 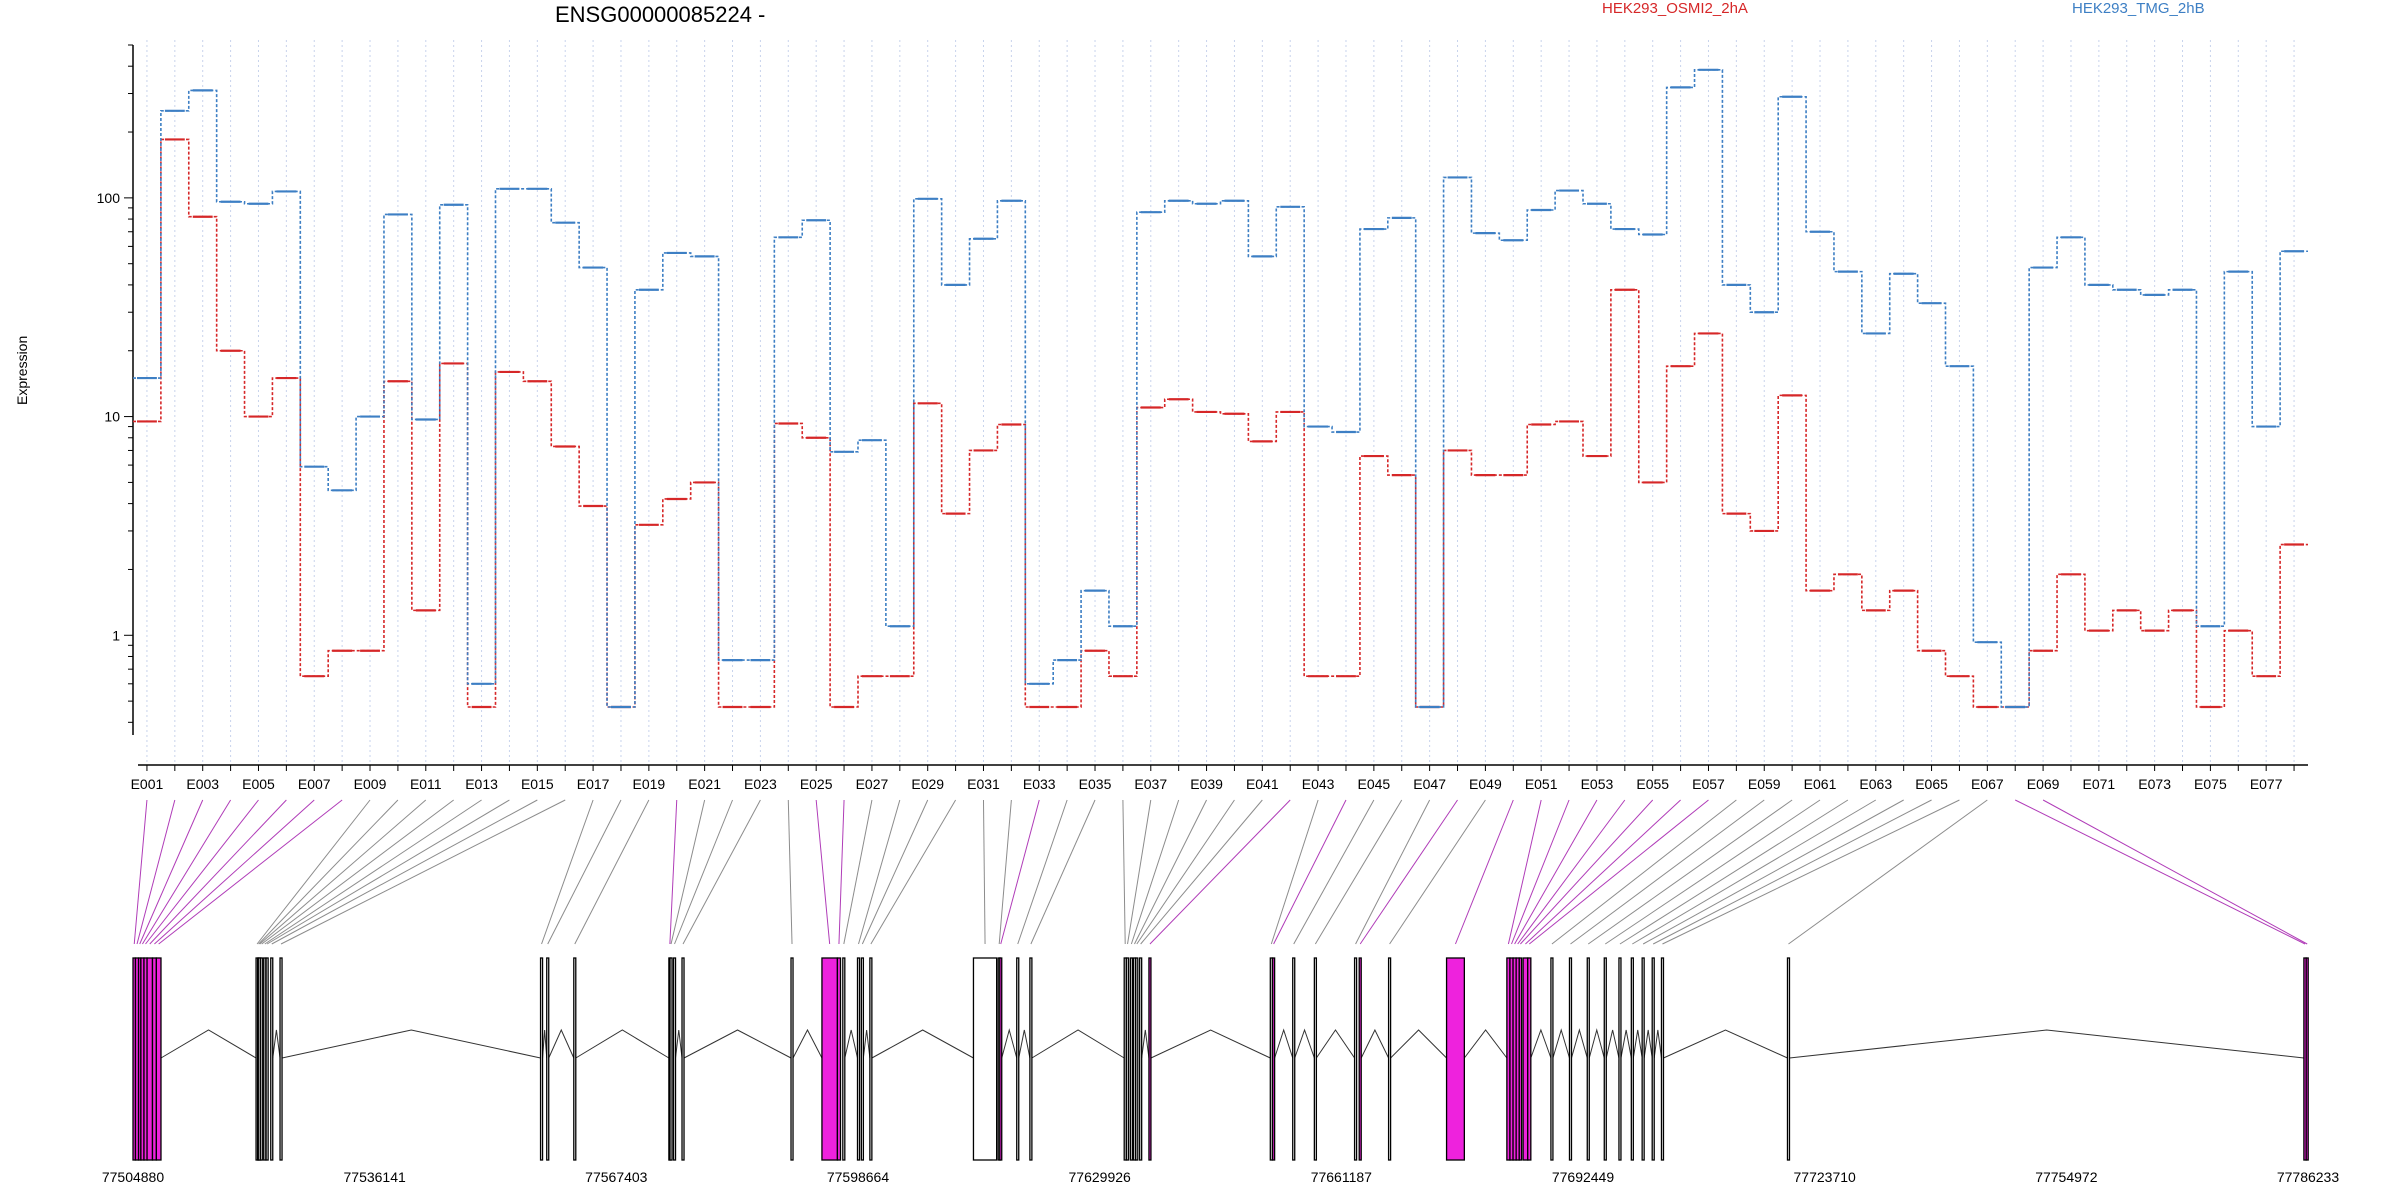 What do you see at coordinates (147, 784) in the screenshot?
I see `x-tick-label: E001` at bounding box center [147, 784].